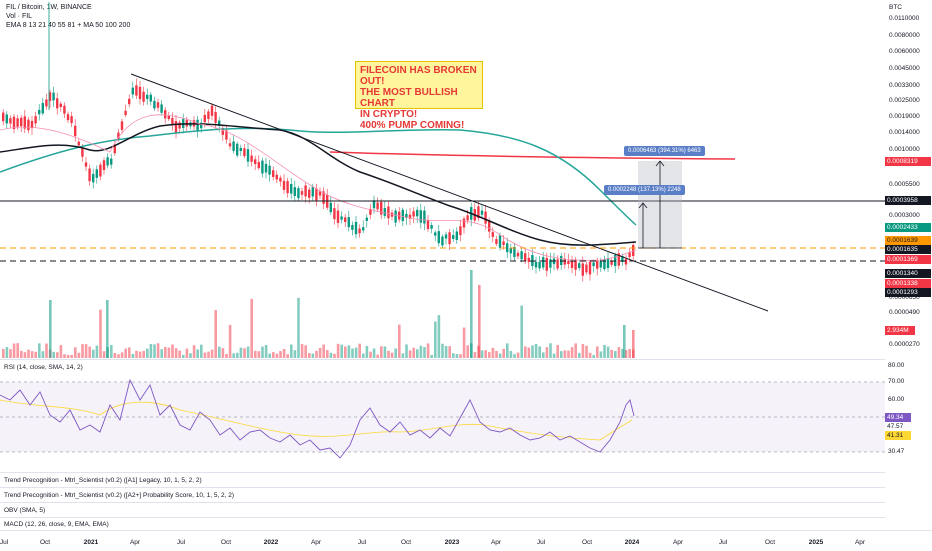 The height and width of the screenshot is (551, 932). I want to click on rsi-tick: 80.00, so click(896, 365).